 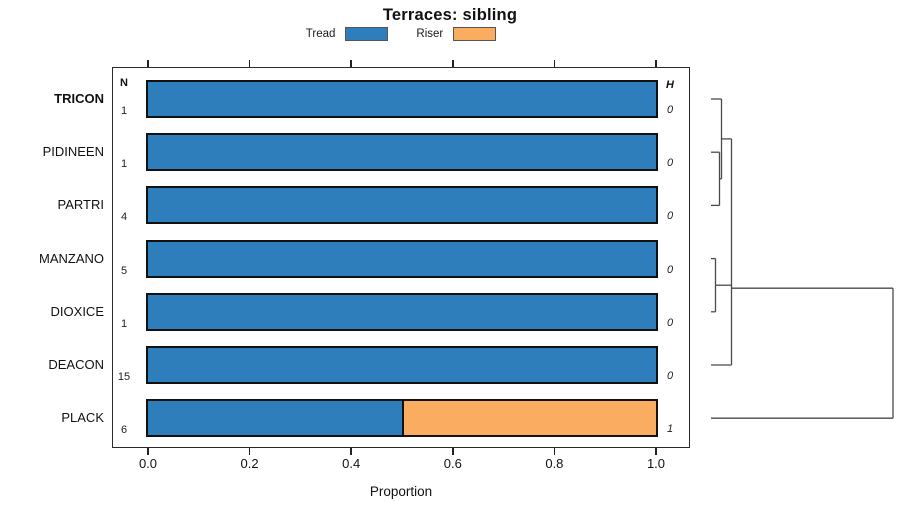 What do you see at coordinates (401, 34) in the screenshot?
I see `legend: Tread Riser` at bounding box center [401, 34].